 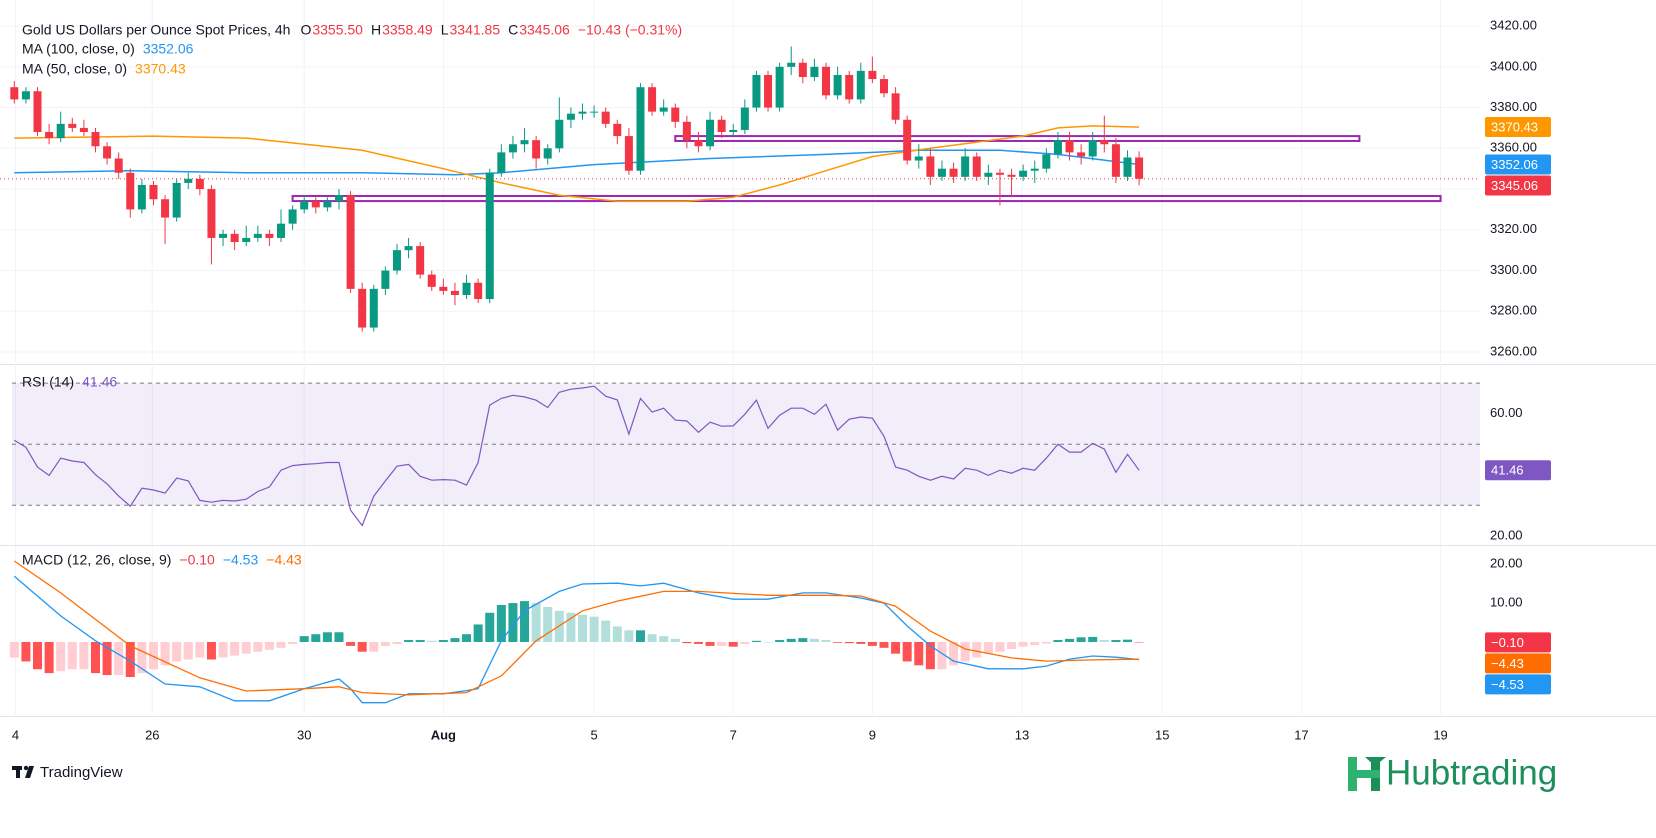 I want to click on ohlc-key: O, so click(x=305, y=30).